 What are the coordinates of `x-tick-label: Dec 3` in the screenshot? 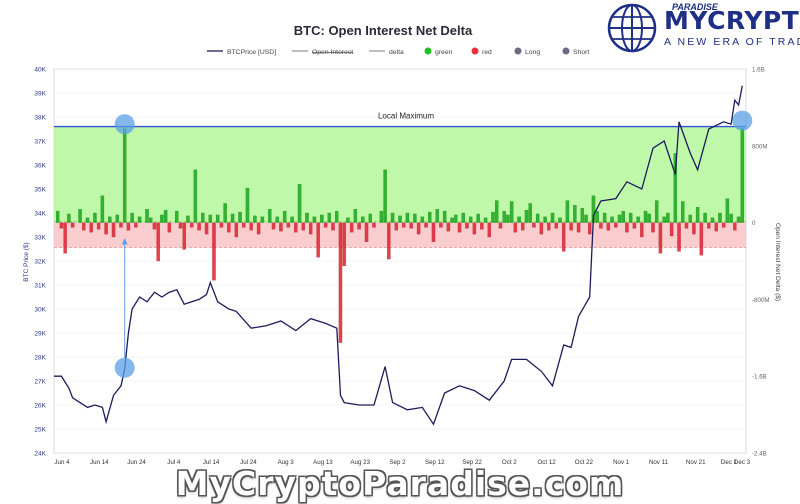 It's located at (742, 462).